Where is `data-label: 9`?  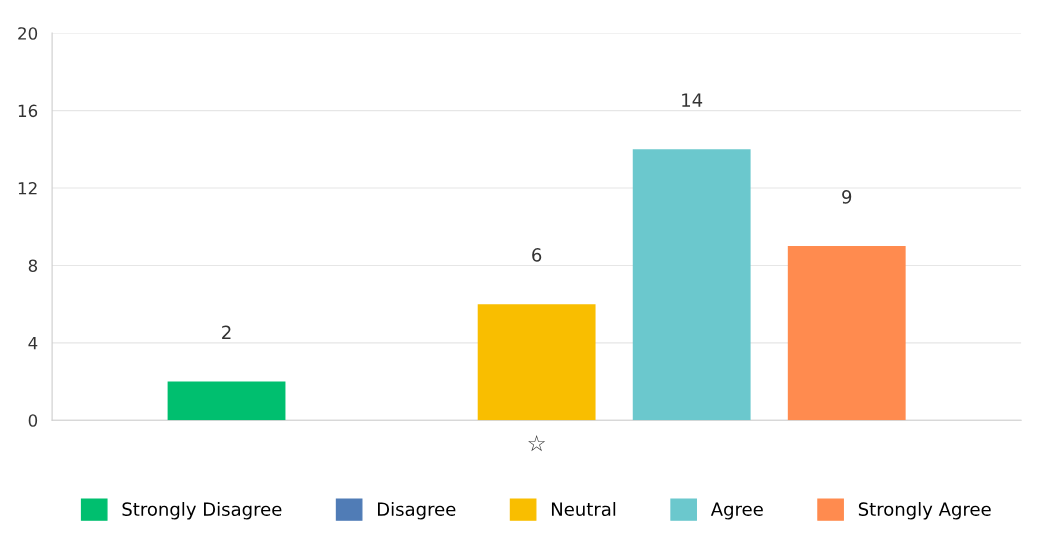
data-label: 9 is located at coordinates (847, 197).